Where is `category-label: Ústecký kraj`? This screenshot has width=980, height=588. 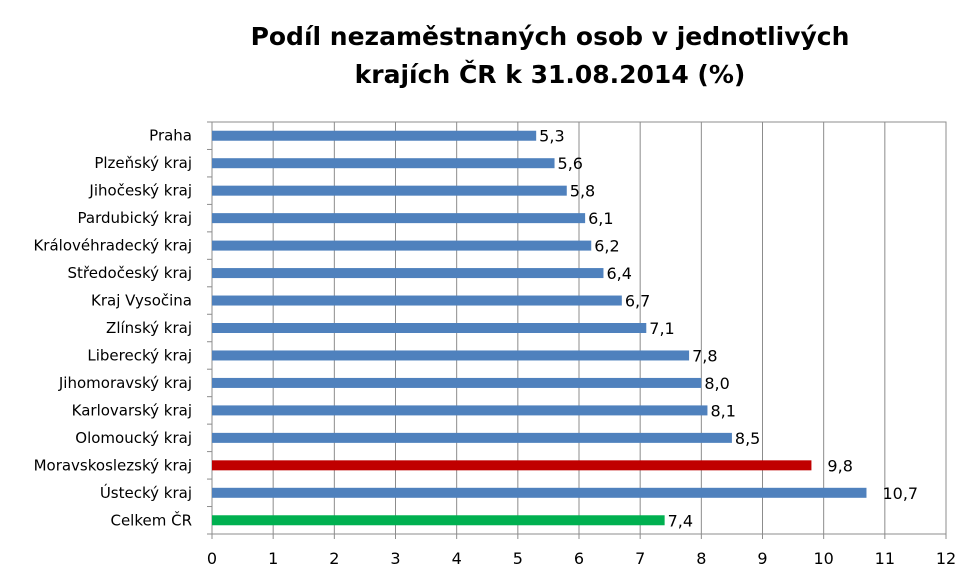 category-label: Ústecký kraj is located at coordinates (146, 492).